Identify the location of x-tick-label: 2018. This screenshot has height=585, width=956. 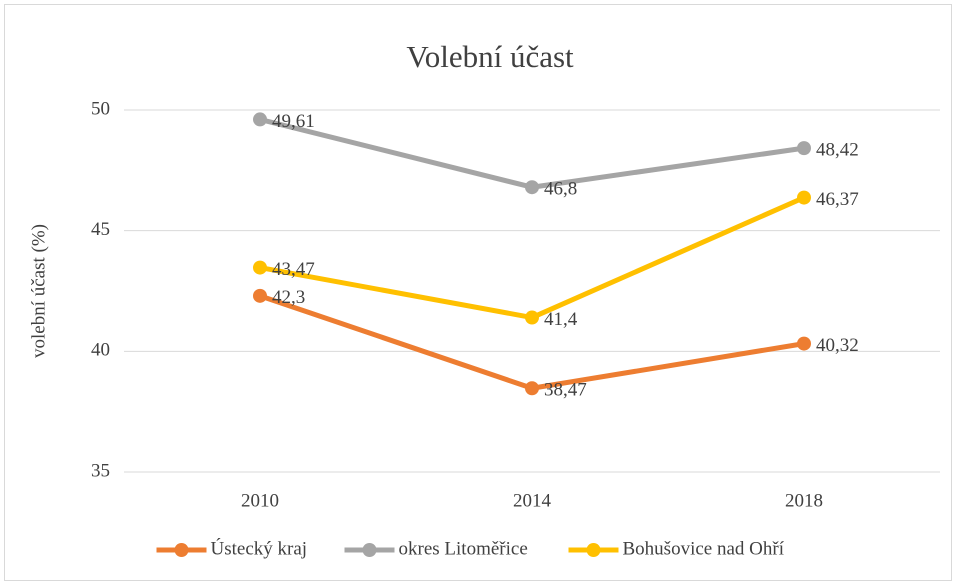
(804, 500).